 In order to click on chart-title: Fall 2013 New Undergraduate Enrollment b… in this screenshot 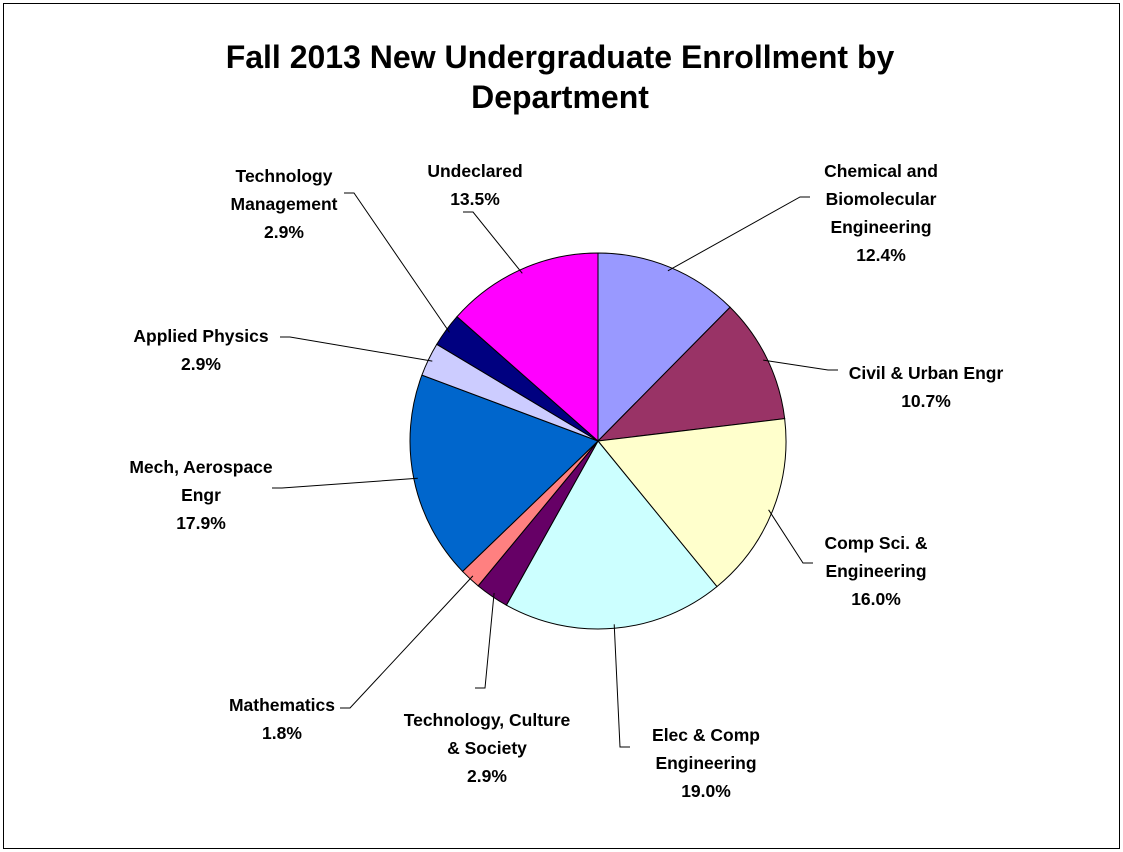, I will do `click(560, 77)`.